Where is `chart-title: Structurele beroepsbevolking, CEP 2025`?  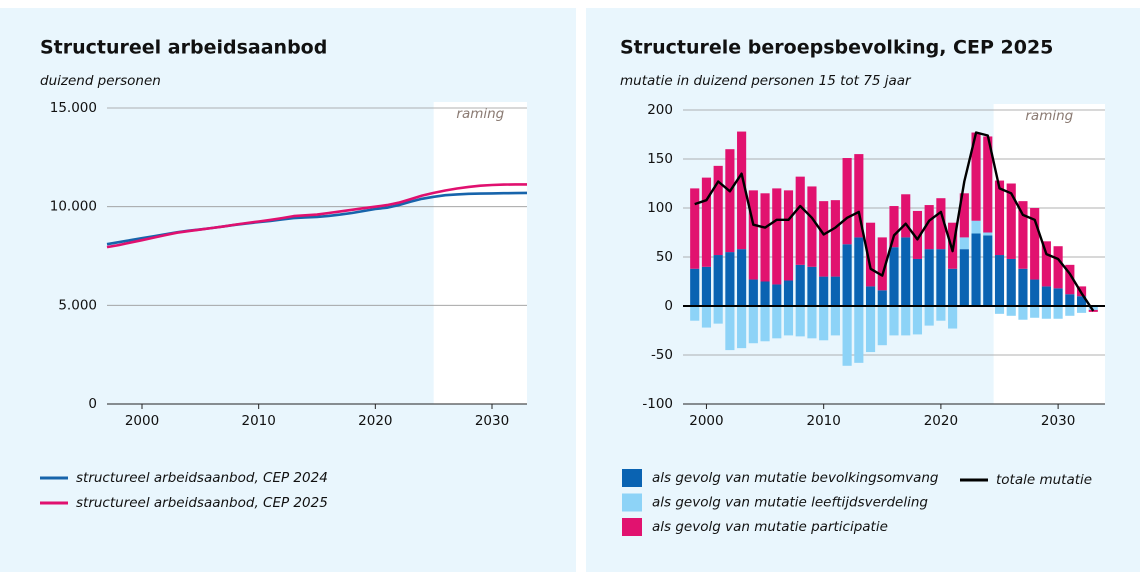
chart-title: Structurele beroepsbevolking, CEP 2025 is located at coordinates (836, 48).